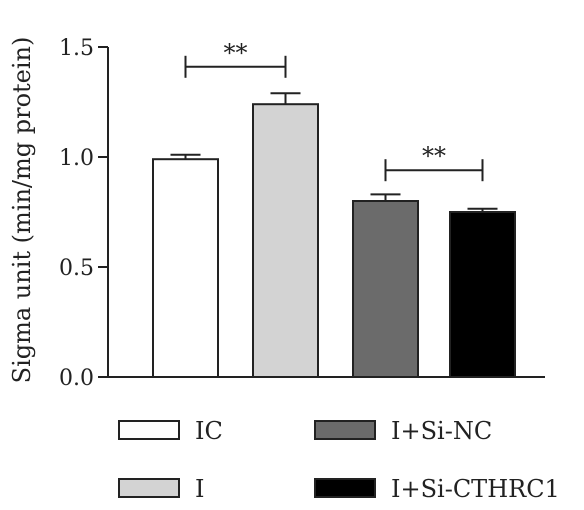 This screenshot has height=510, width=584. What do you see at coordinates (76, 268) in the screenshot?
I see `y-tick-label: 0.5` at bounding box center [76, 268].